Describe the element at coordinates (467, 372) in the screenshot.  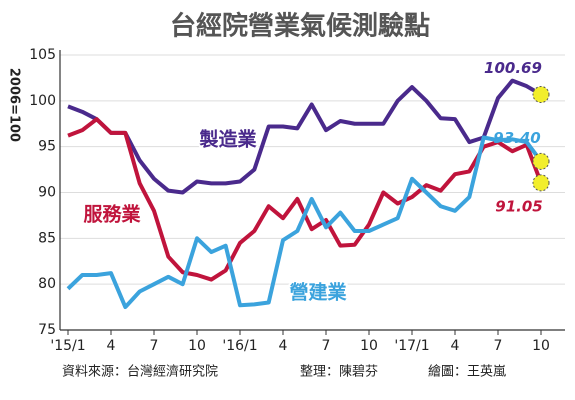
I see `artist: 繪圖：王英嵐` at that location.